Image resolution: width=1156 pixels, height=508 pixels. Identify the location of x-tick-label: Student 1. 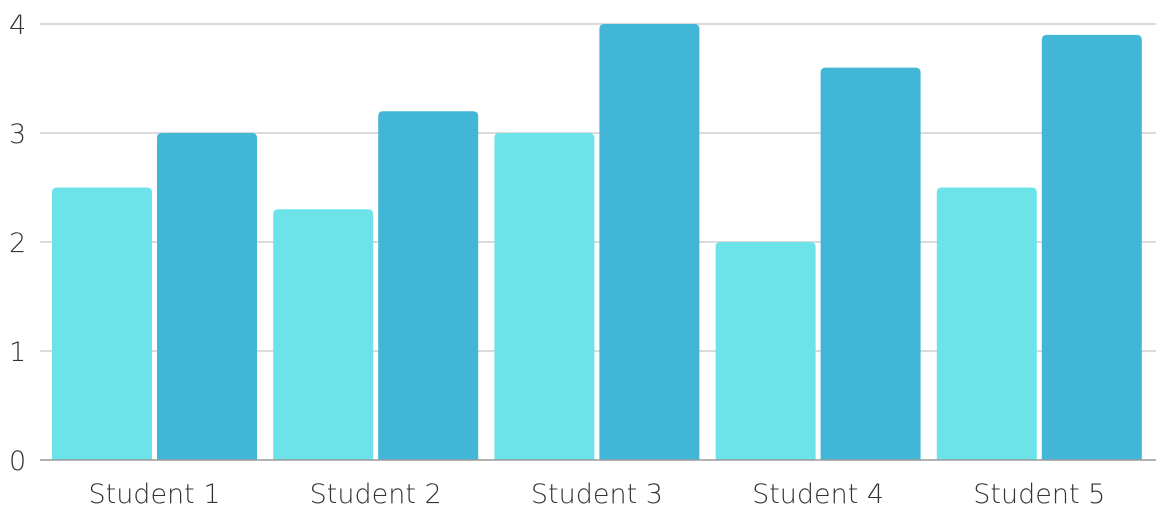
(154, 493).